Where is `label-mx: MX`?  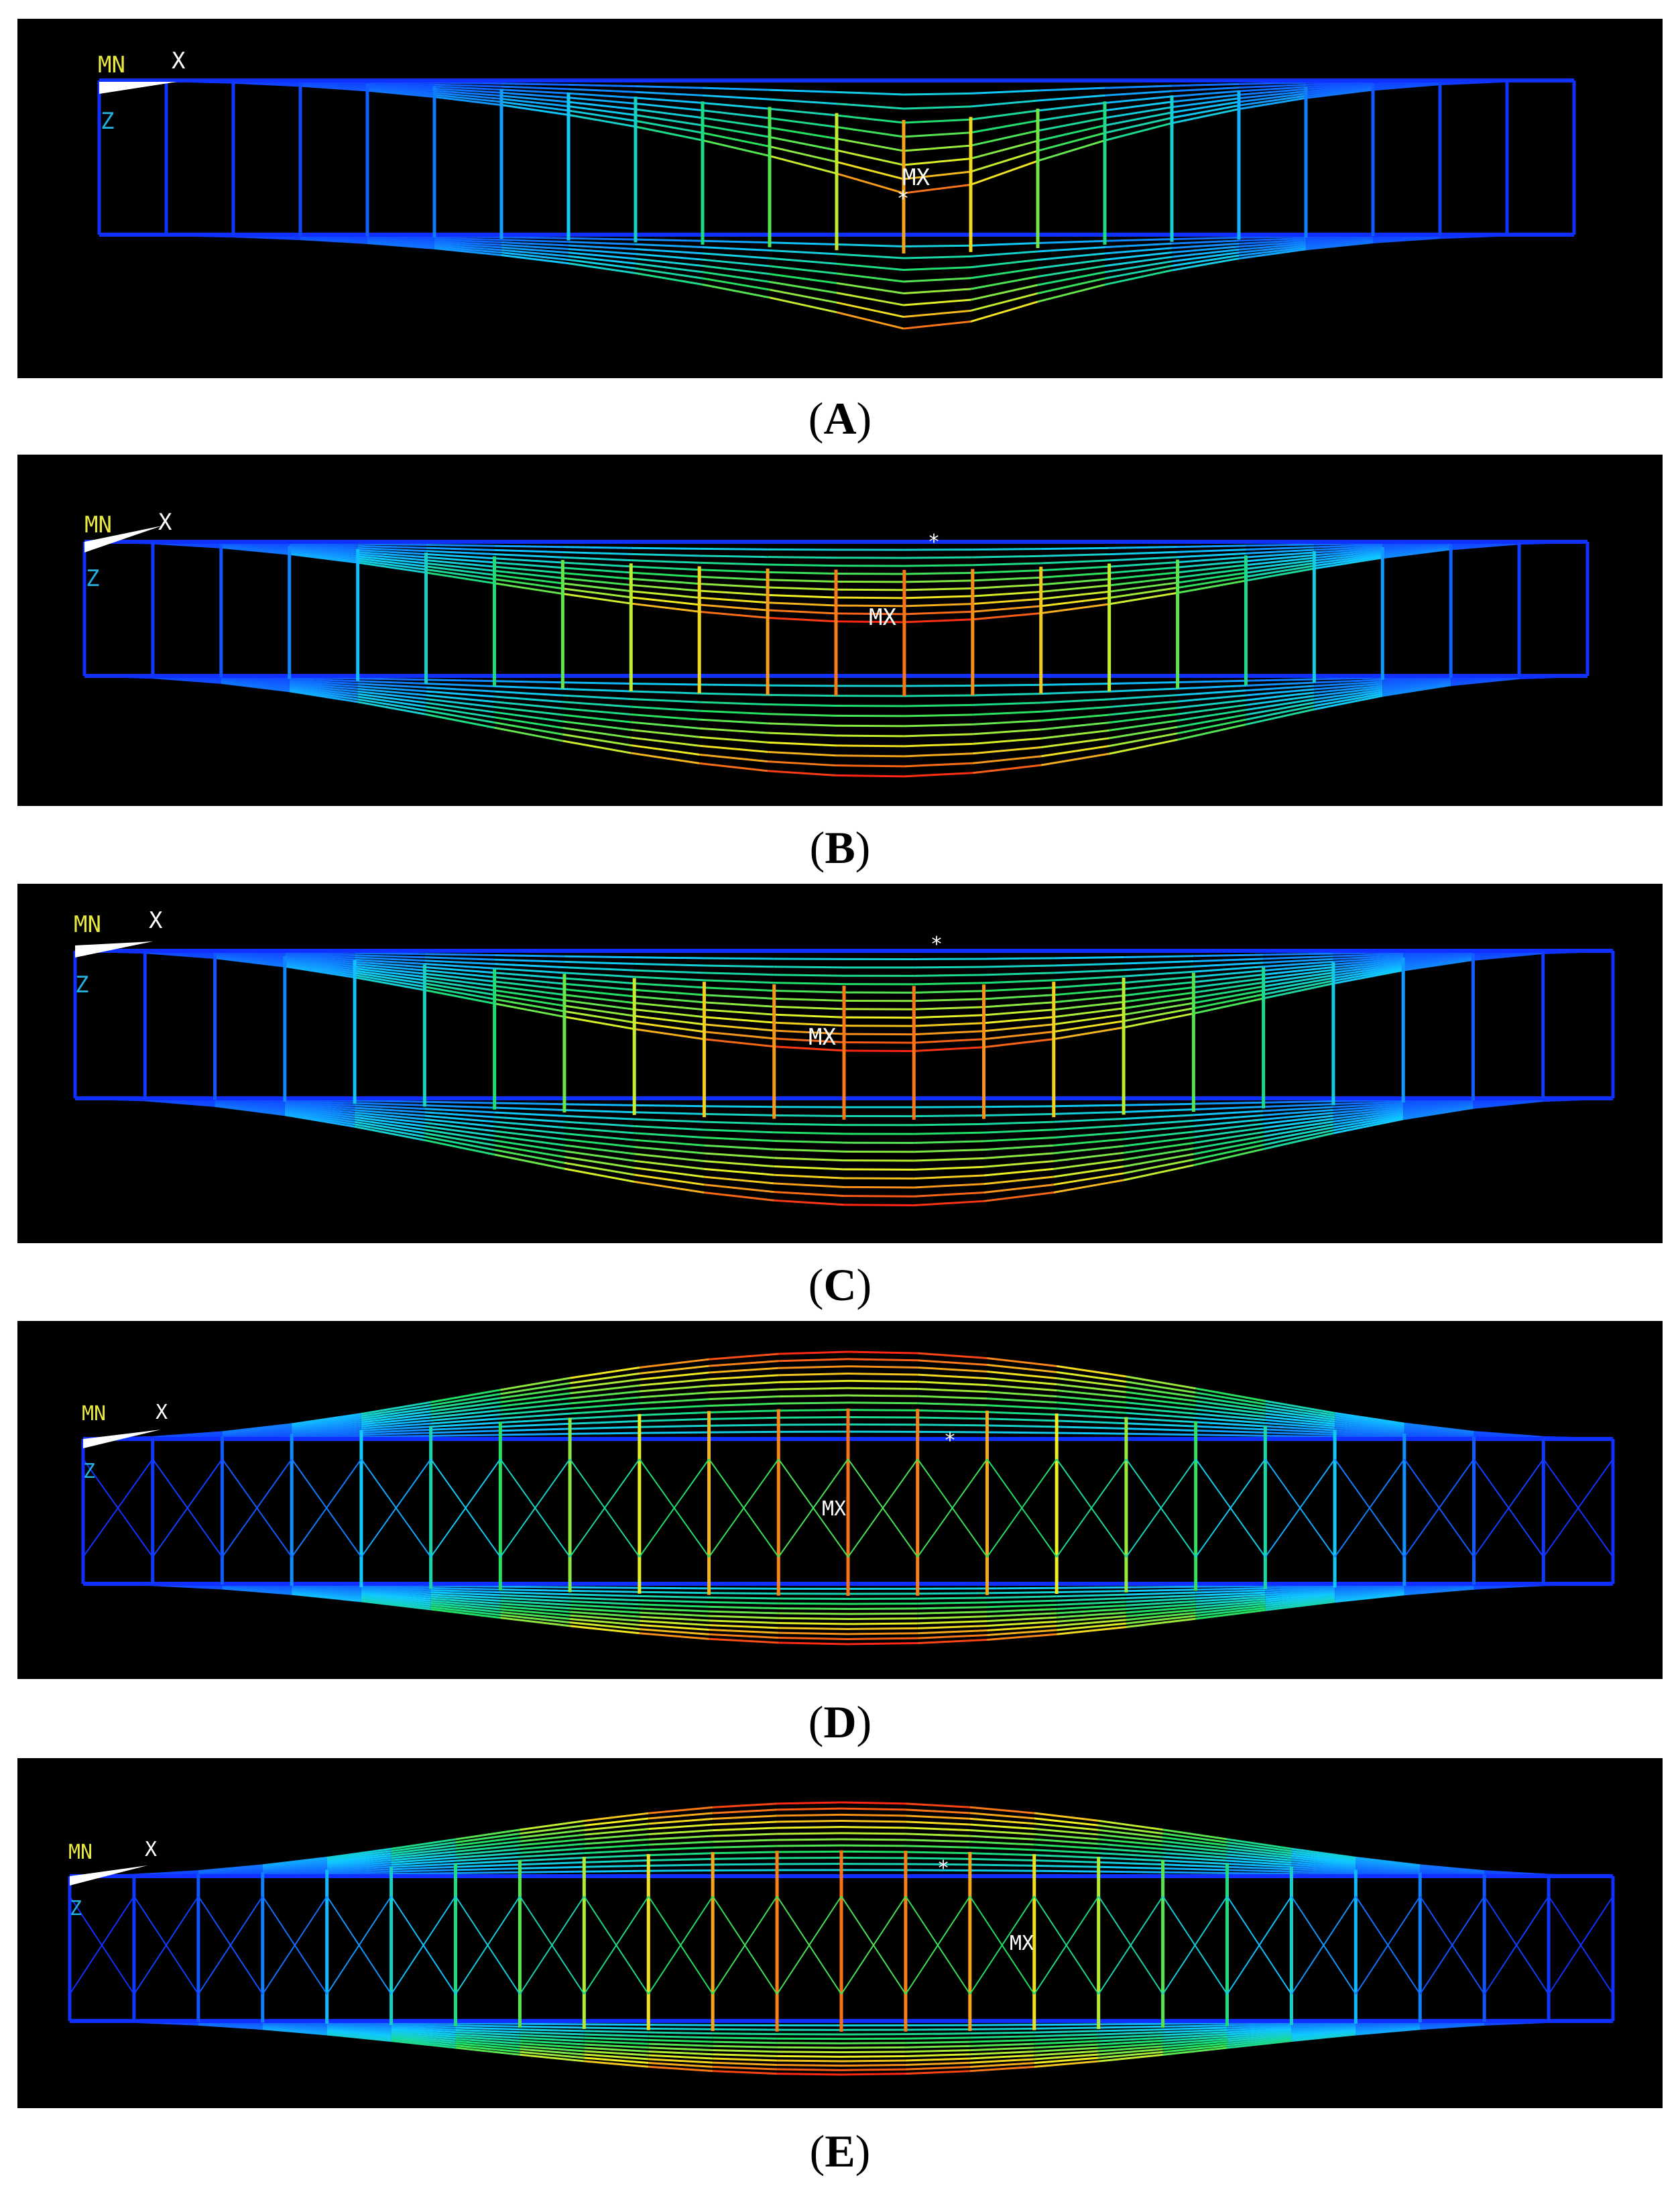 label-mx: MX is located at coordinates (1022, 1943).